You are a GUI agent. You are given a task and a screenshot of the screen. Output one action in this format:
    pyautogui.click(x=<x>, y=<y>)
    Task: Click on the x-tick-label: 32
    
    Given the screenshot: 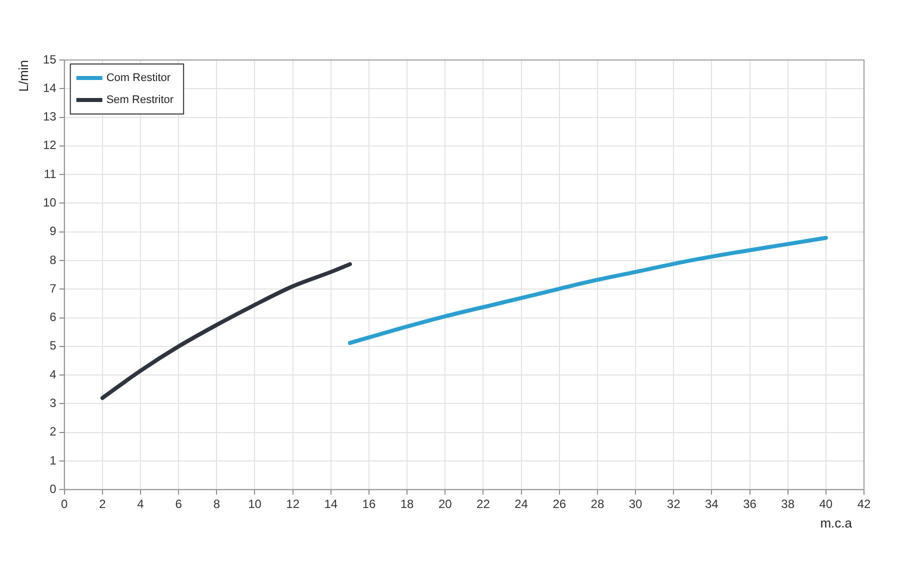 What is the action you would take?
    pyautogui.click(x=673, y=504)
    